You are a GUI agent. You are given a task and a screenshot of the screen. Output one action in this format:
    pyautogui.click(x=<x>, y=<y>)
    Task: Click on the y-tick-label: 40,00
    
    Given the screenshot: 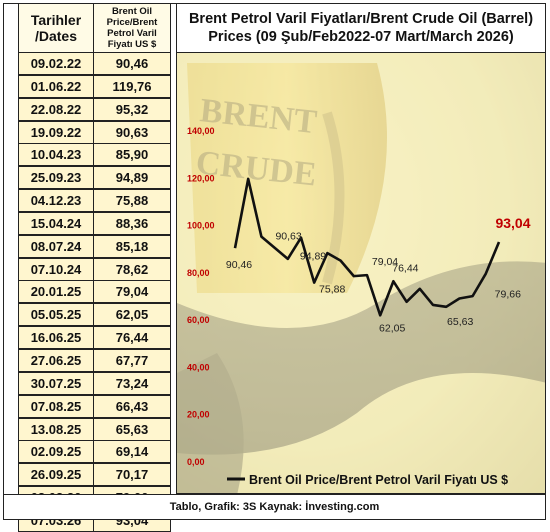 What is the action you would take?
    pyautogui.click(x=198, y=367)
    